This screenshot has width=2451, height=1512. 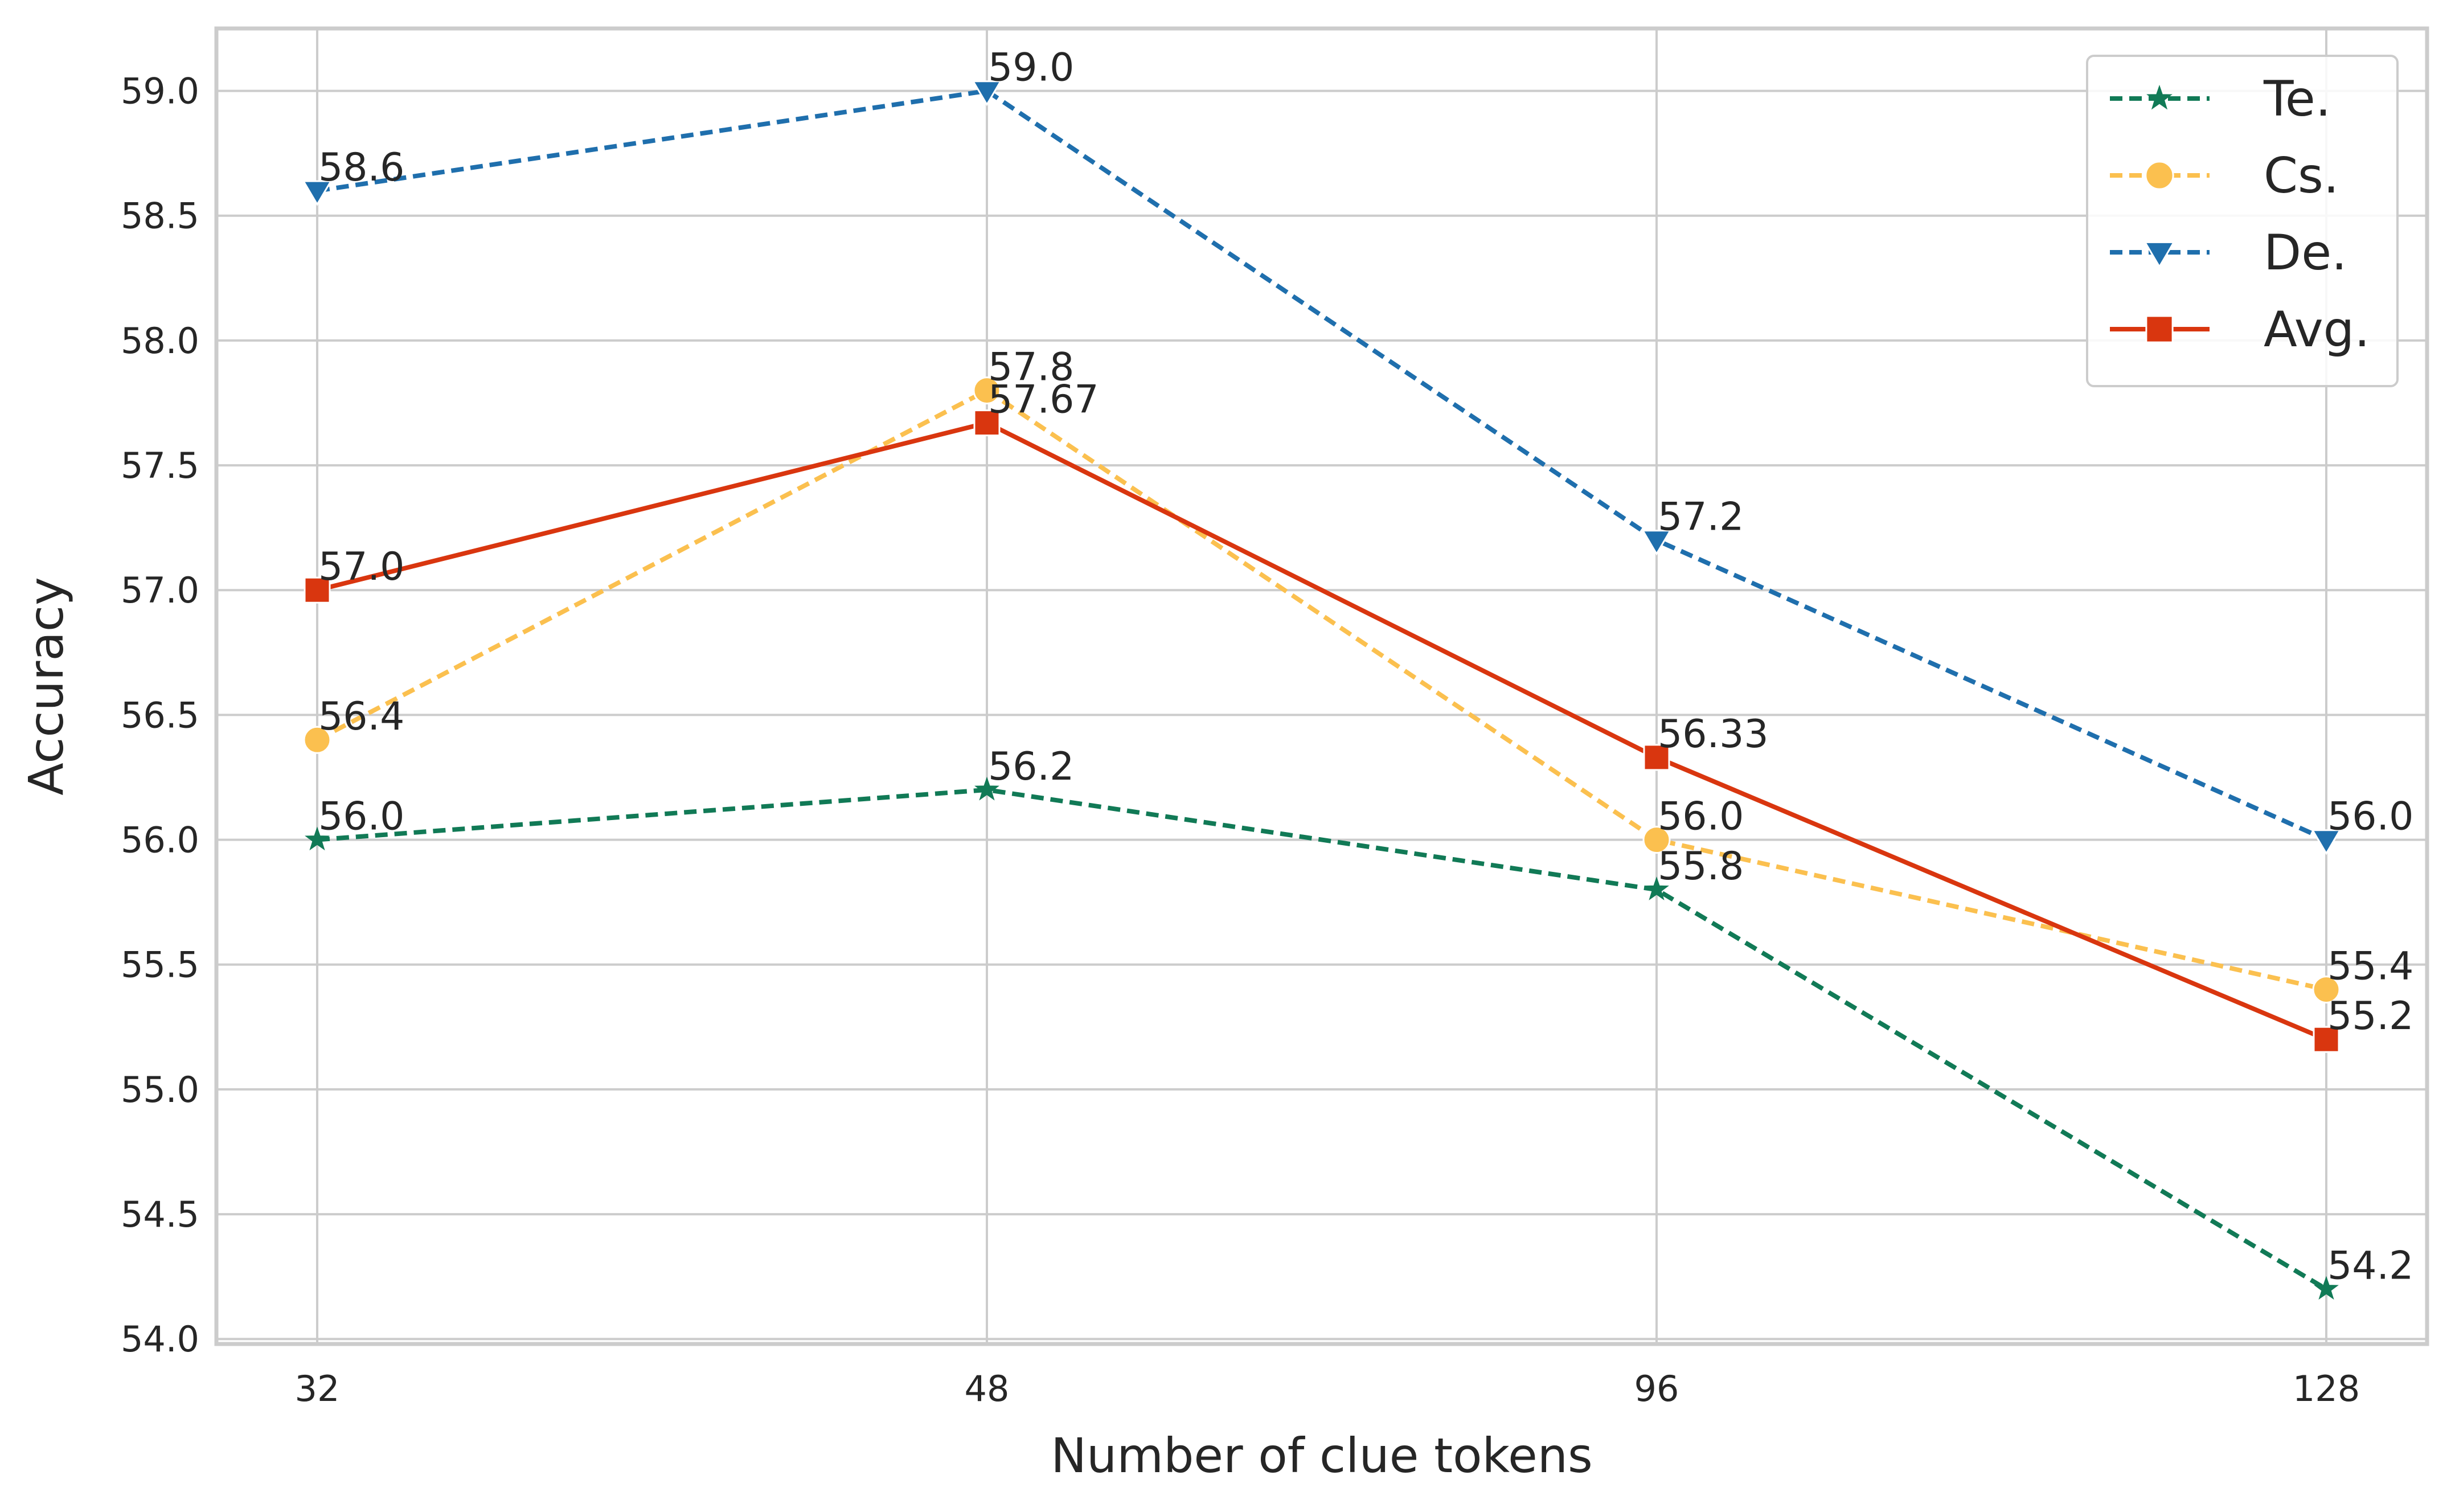 I want to click on data-label: 54.2, so click(x=2370, y=1266).